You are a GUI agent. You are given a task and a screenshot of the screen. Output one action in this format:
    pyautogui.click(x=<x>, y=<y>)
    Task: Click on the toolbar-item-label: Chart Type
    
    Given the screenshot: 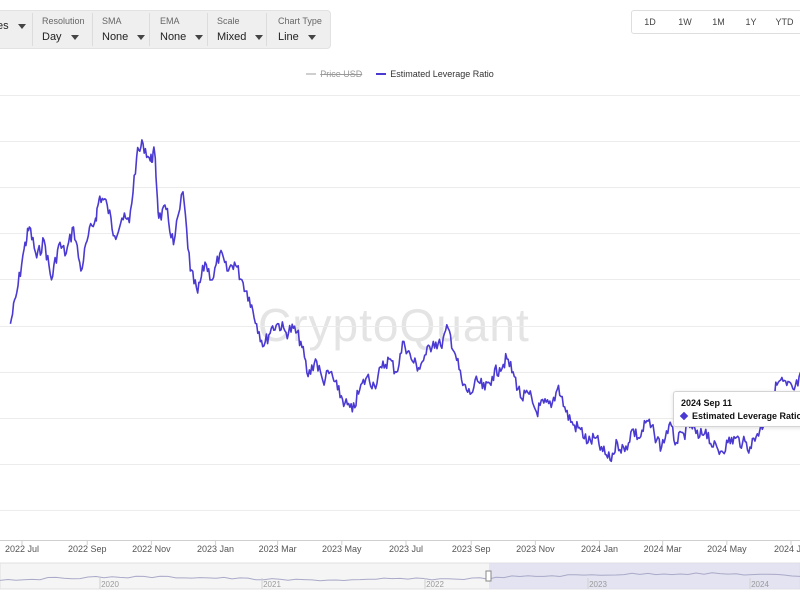 What is the action you would take?
    pyautogui.click(x=300, y=21)
    